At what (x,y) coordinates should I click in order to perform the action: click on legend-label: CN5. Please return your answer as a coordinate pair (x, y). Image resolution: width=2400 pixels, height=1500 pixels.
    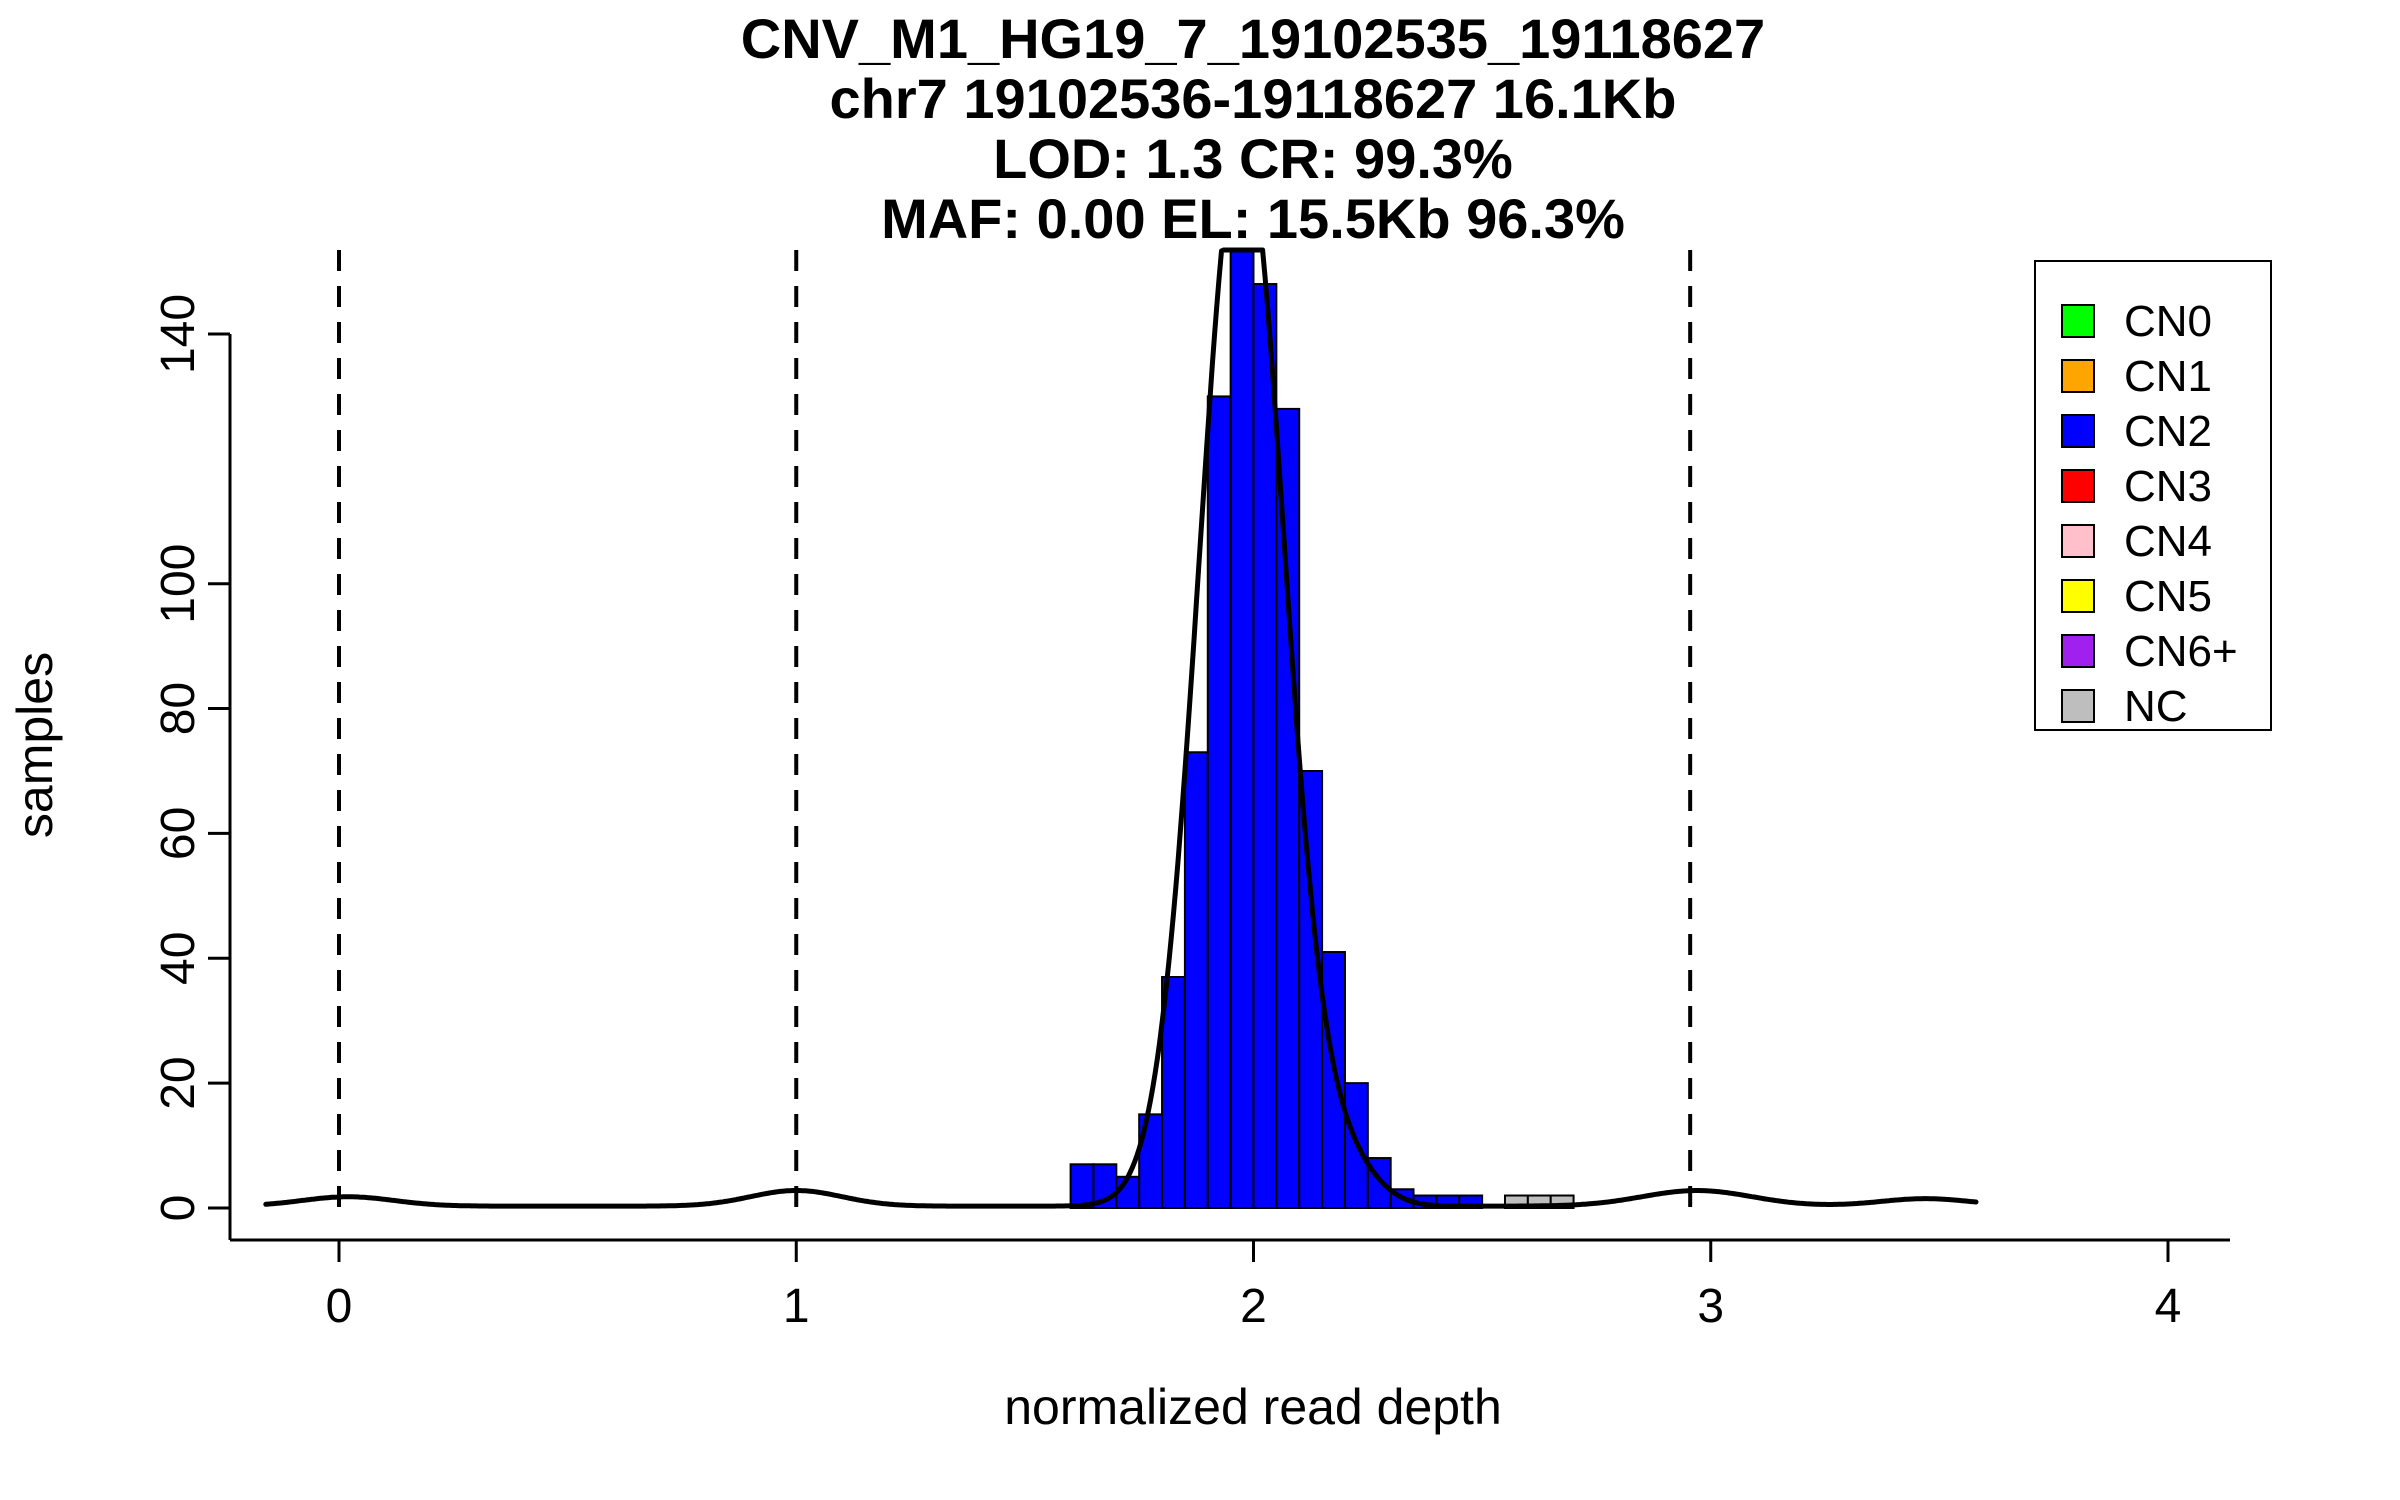
    Looking at the image, I should click on (2168, 596).